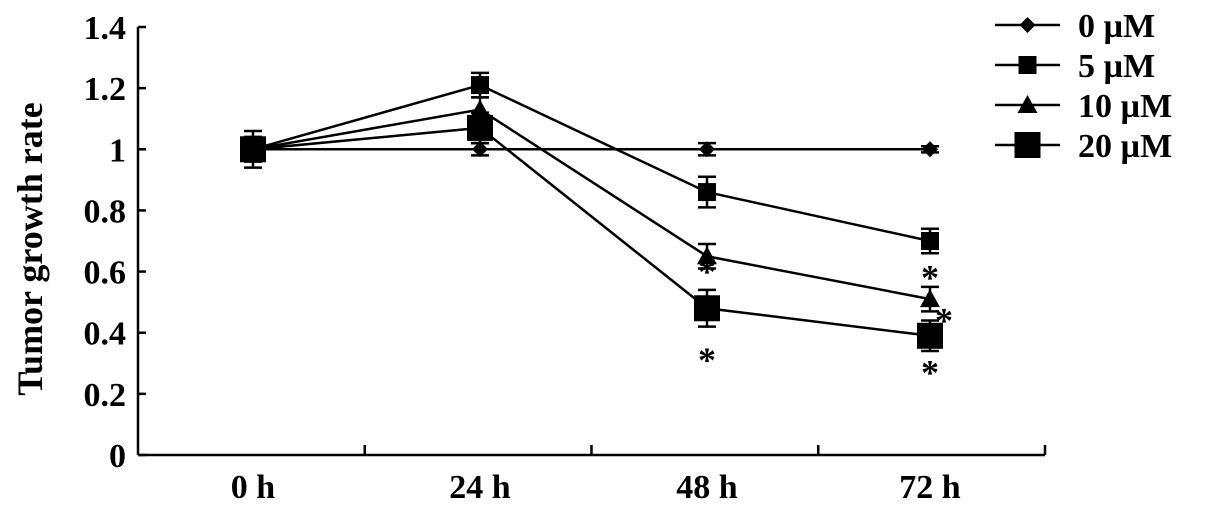 The width and height of the screenshot is (1205, 509). What do you see at coordinates (1125, 146) in the screenshot?
I see `legend-label: 20 µM` at bounding box center [1125, 146].